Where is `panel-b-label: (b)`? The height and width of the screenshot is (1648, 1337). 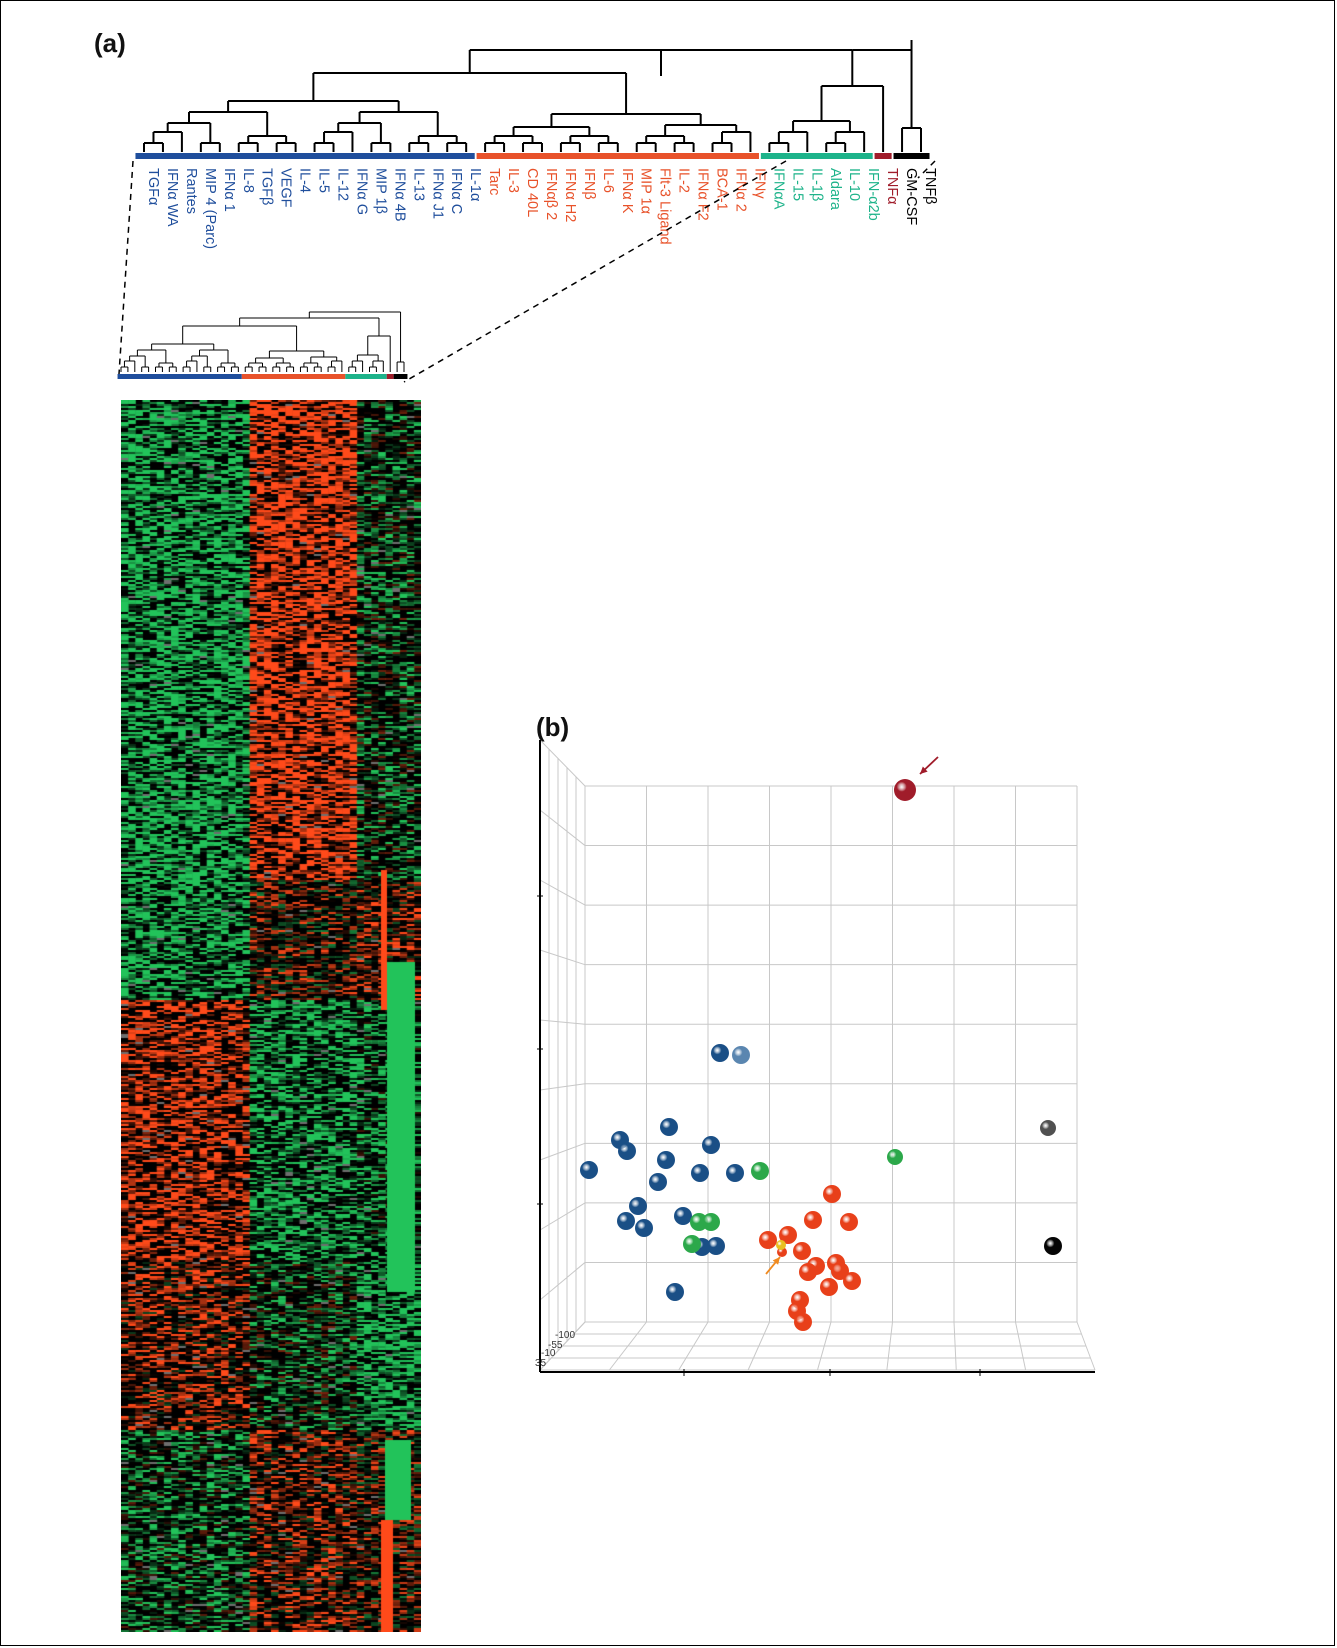 panel-b-label: (b) is located at coordinates (553, 727).